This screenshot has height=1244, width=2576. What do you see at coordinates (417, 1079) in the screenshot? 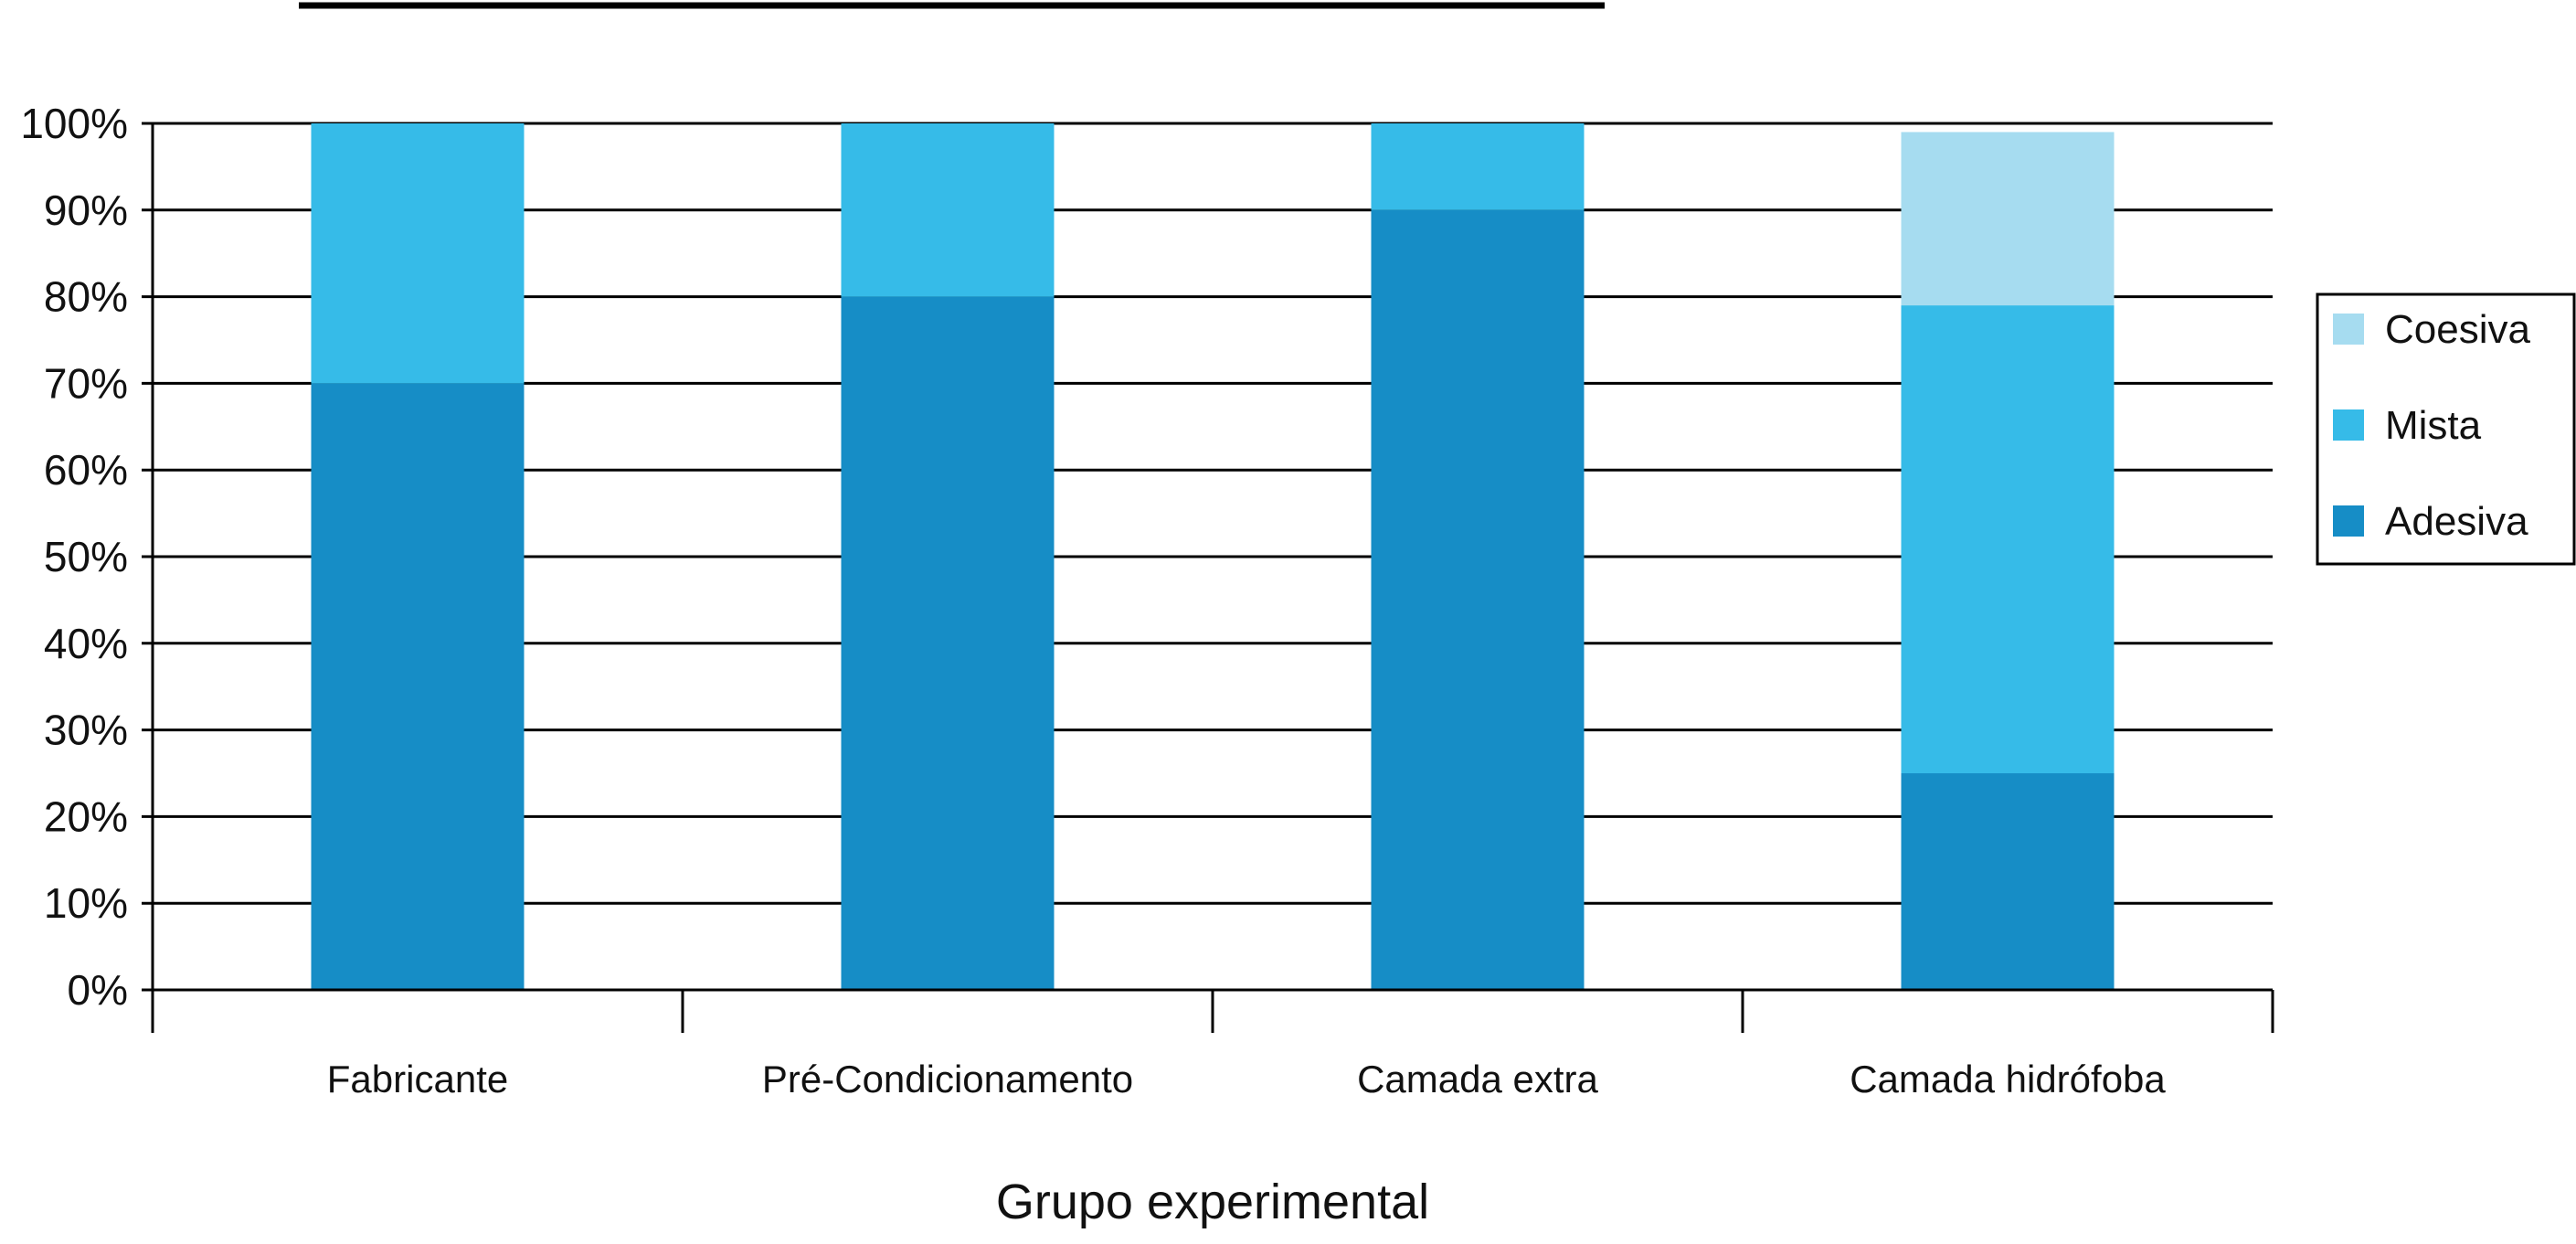
I see `x-category-label: Fabricante` at bounding box center [417, 1079].